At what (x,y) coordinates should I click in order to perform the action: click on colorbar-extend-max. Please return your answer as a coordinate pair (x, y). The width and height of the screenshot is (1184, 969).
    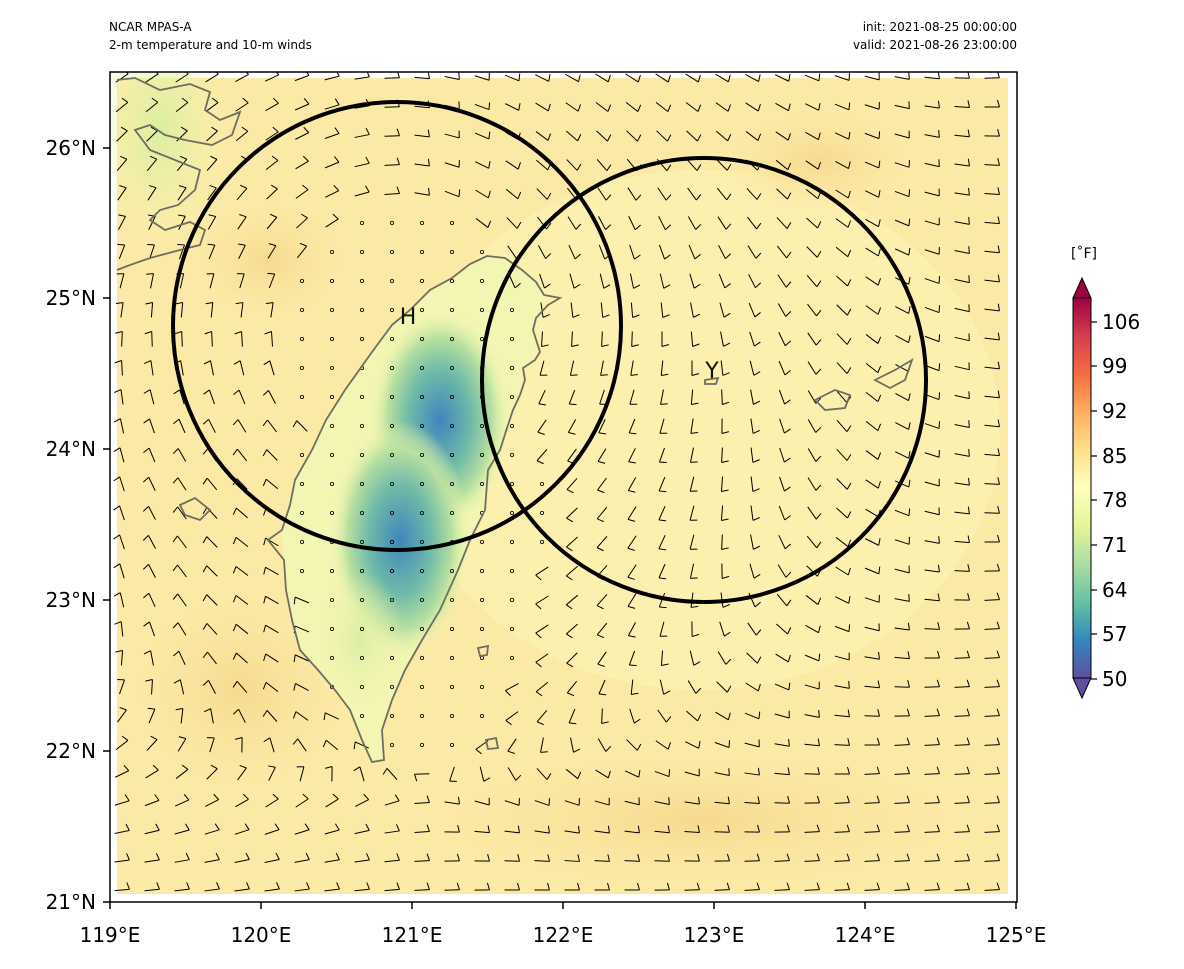
    Looking at the image, I should click on (1082, 287).